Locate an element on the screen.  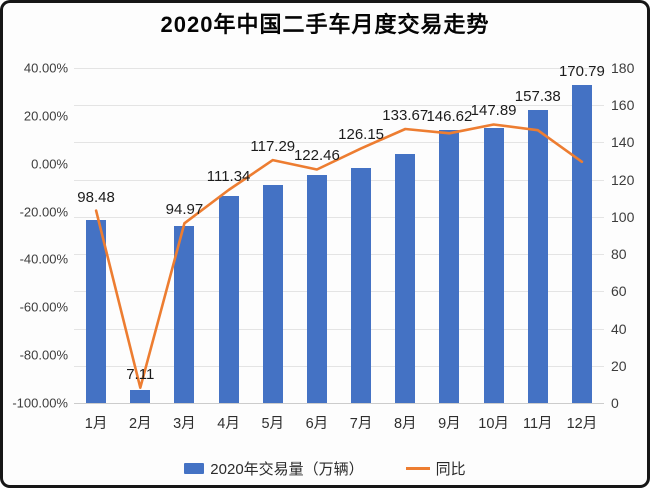
bar-value-label: 122.46 is located at coordinates (316, 156).